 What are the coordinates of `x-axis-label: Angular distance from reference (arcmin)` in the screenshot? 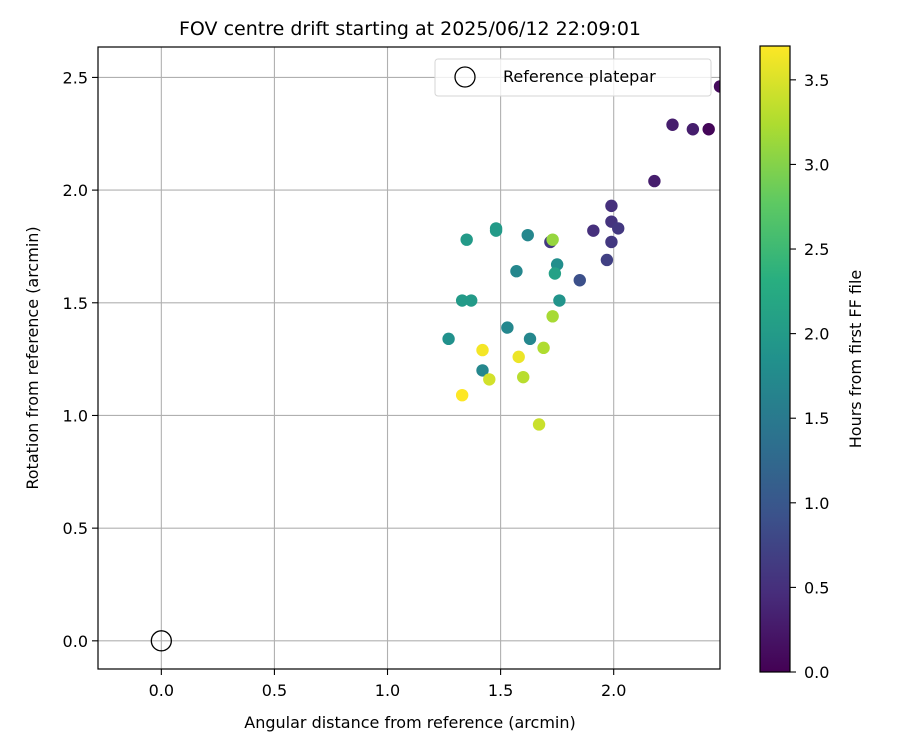 It's located at (409, 722).